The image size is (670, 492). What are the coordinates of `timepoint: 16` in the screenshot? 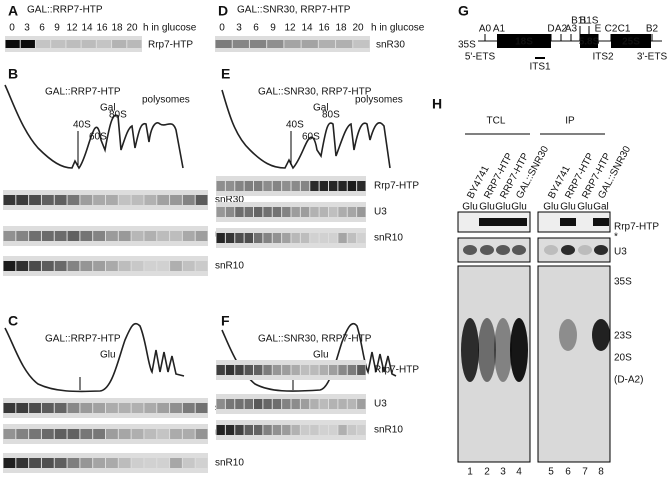 It's located at (102, 28).